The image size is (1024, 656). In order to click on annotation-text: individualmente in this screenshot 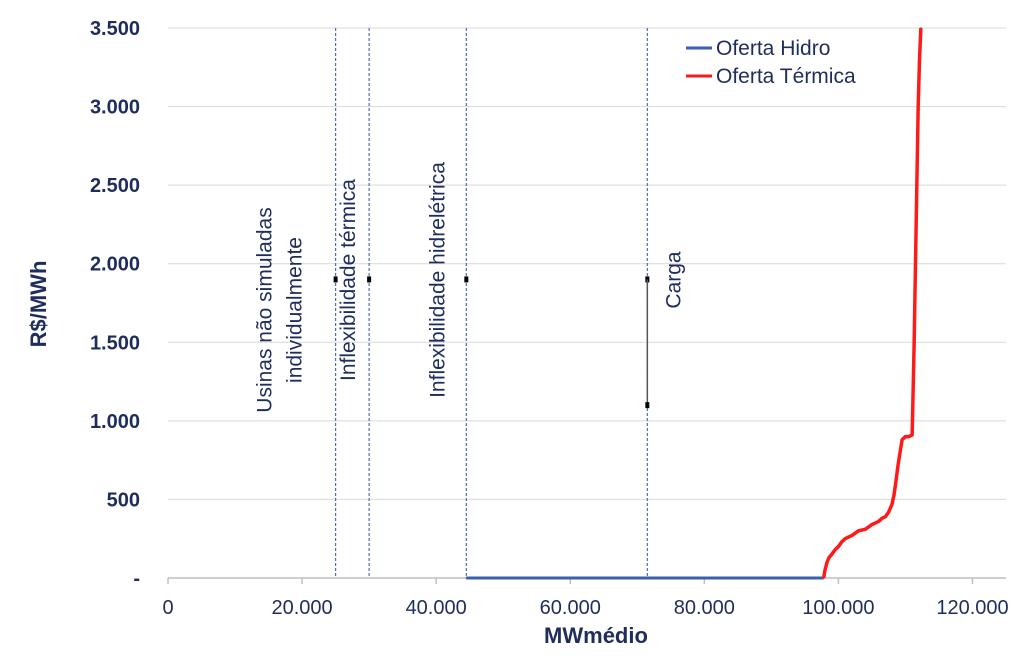, I will do `click(295, 310)`.